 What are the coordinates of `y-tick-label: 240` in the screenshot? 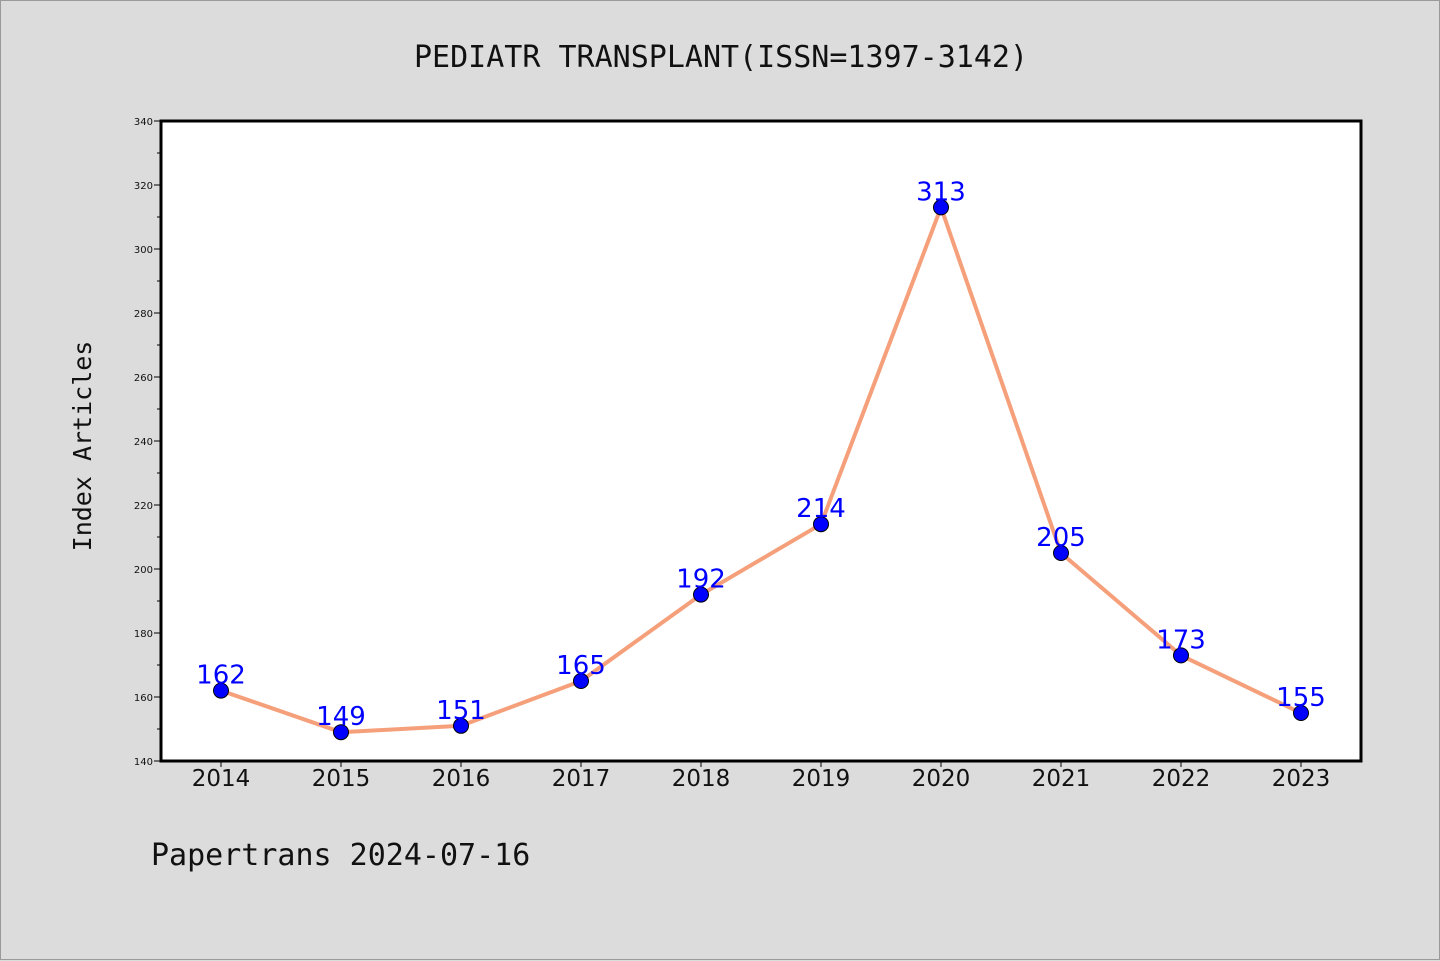 It's located at (143, 442).